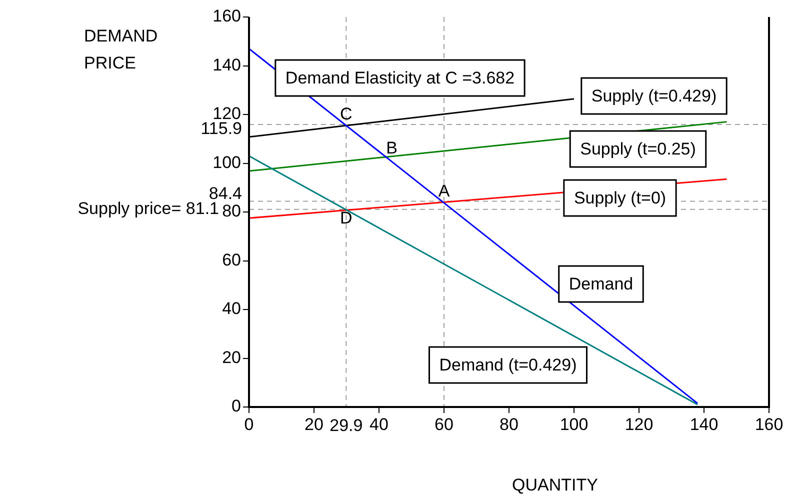  I want to click on y-tick-label: 80, so click(231, 211).